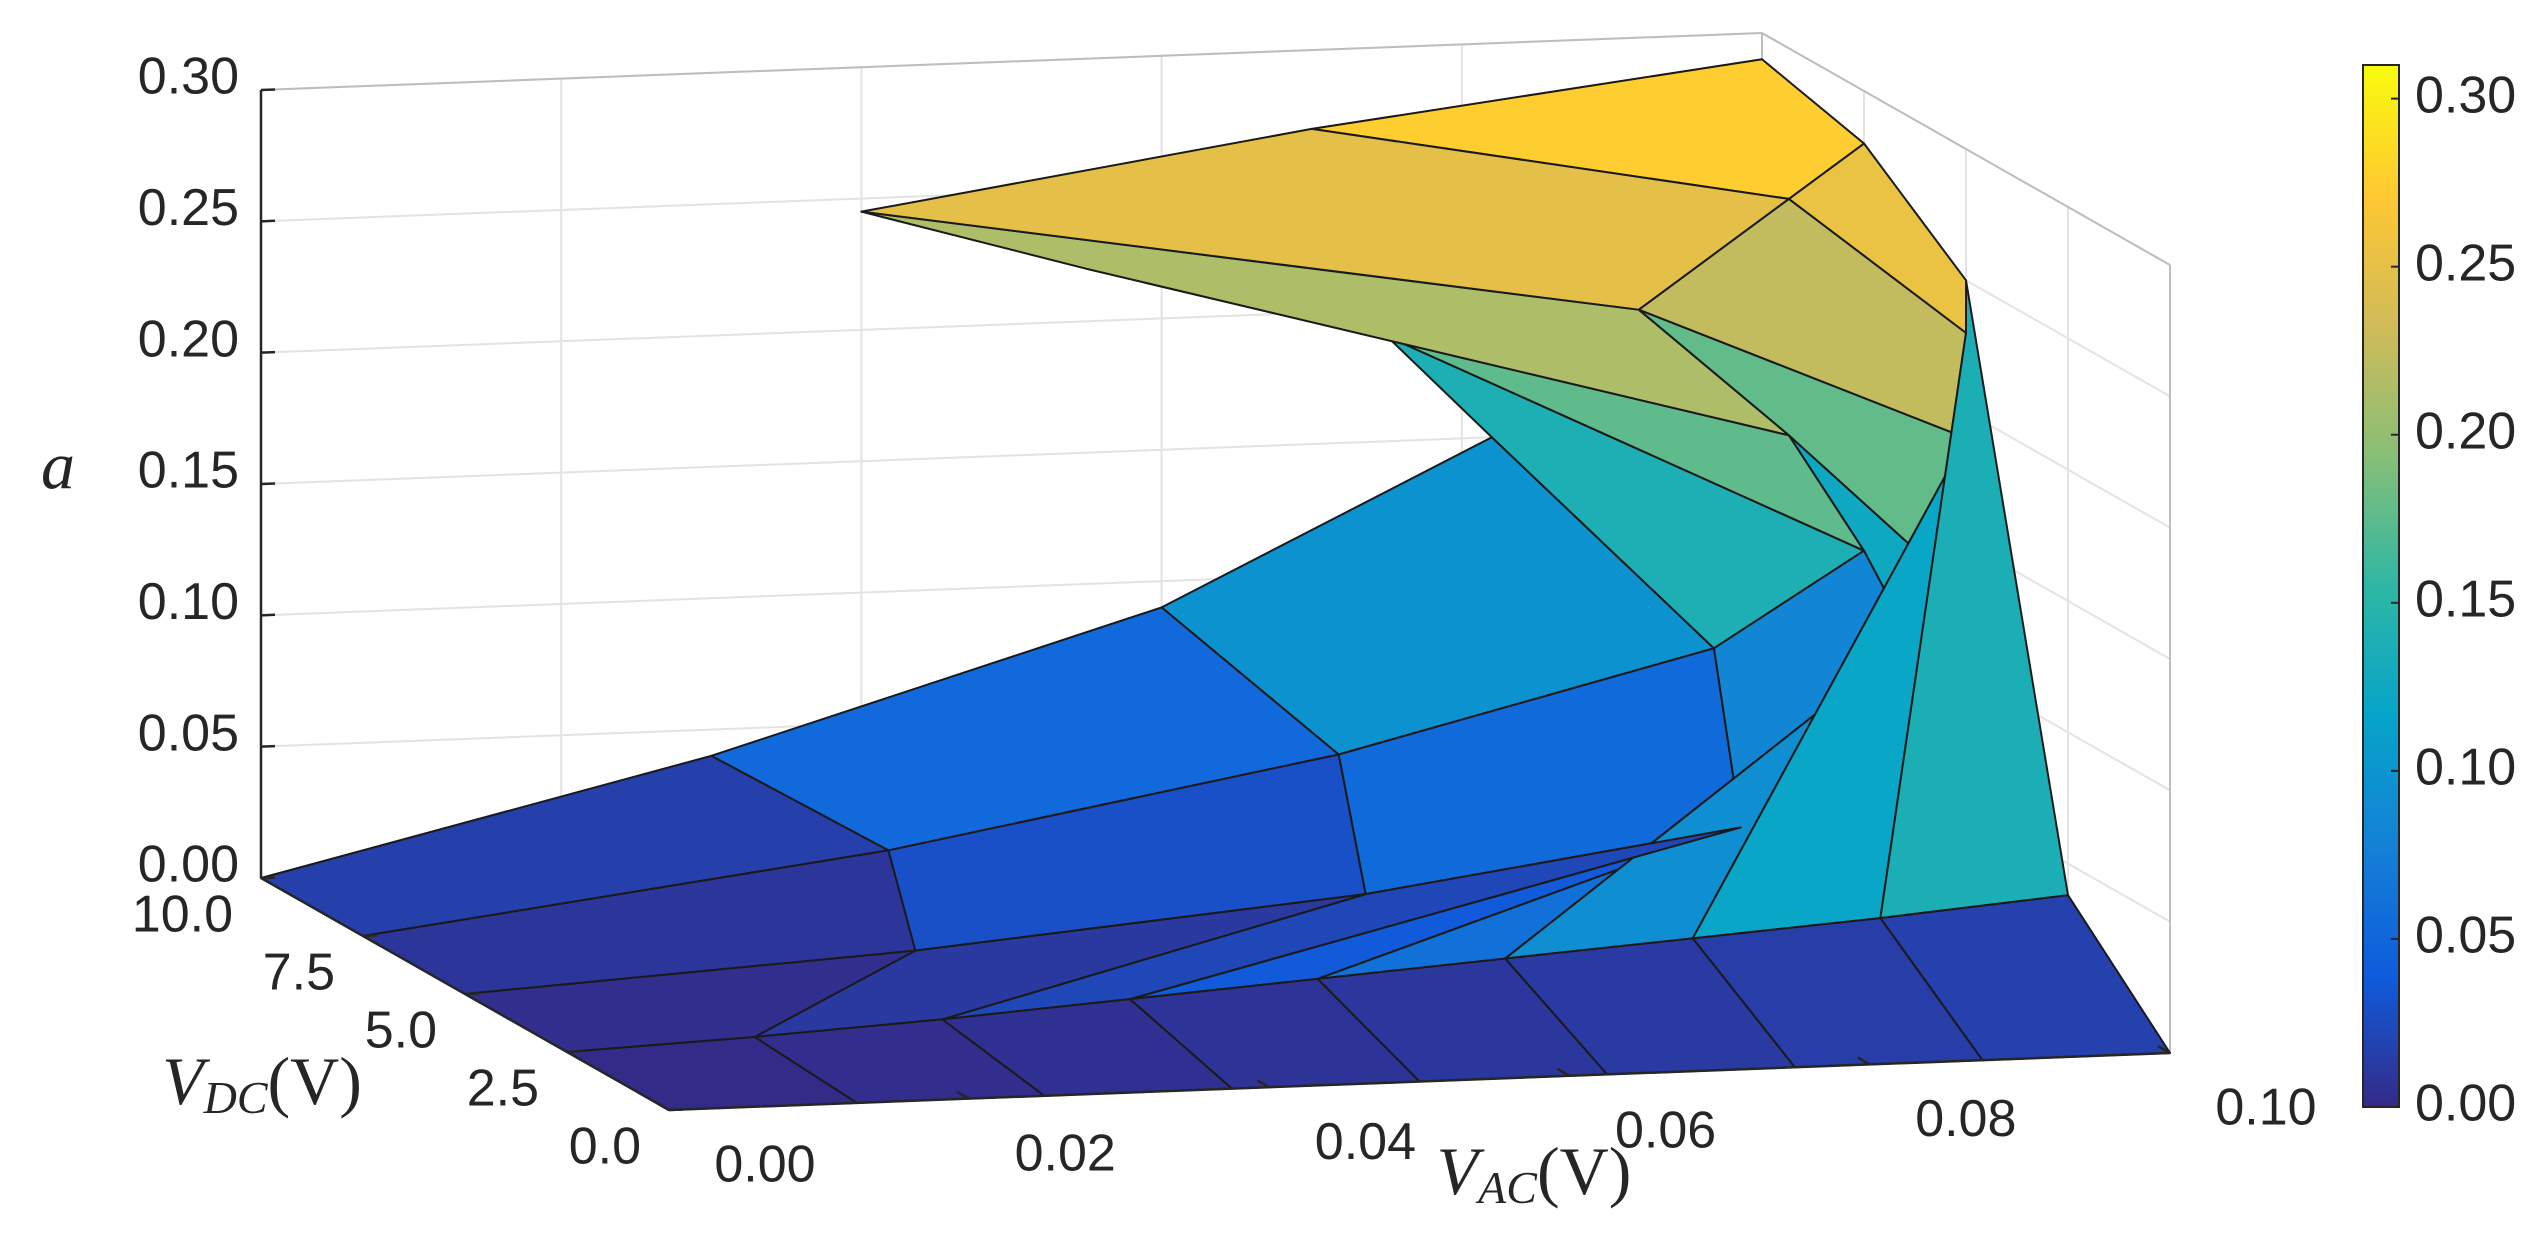 This screenshot has height=1248, width=2546. What do you see at coordinates (1506, 1187) in the screenshot?
I see `x-axis-label-sub: AC` at bounding box center [1506, 1187].